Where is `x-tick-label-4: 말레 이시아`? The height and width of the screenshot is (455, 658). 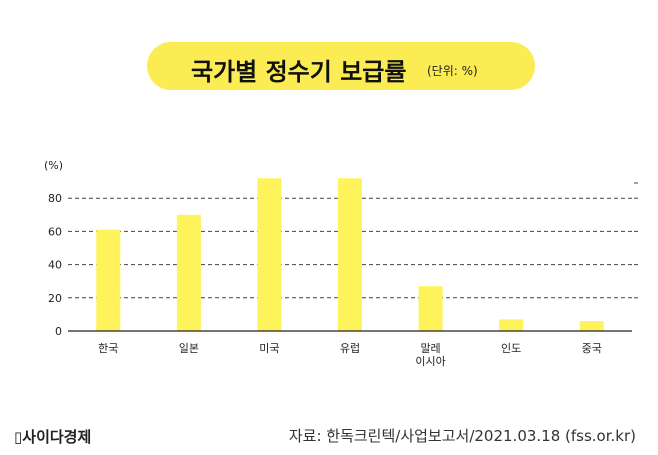 x-tick-label-4: 말레 이시아 is located at coordinates (430, 355).